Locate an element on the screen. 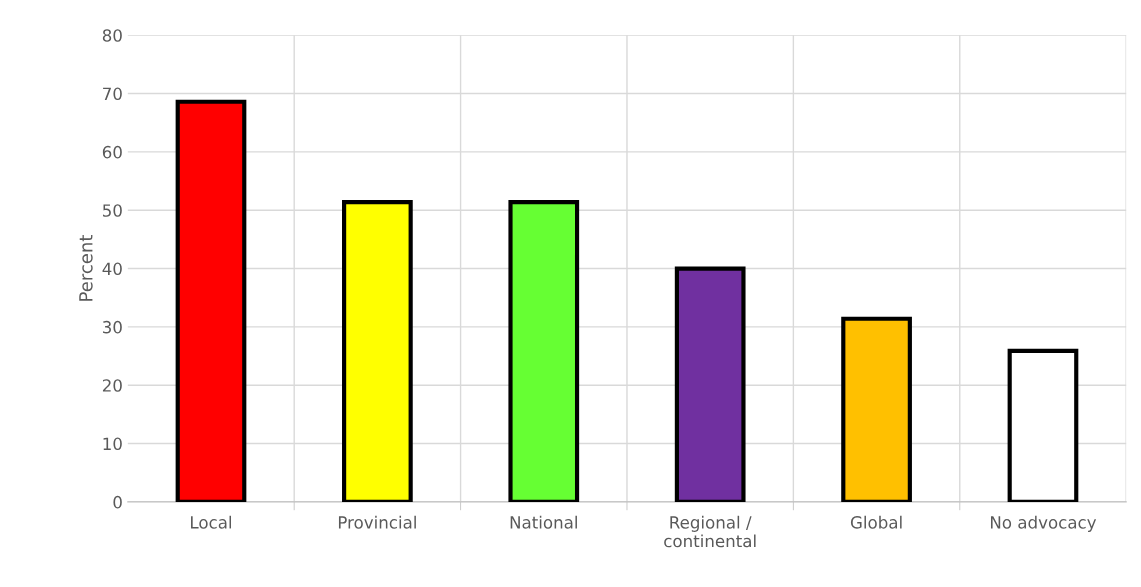  y-tick-label: 30 is located at coordinates (112, 327).